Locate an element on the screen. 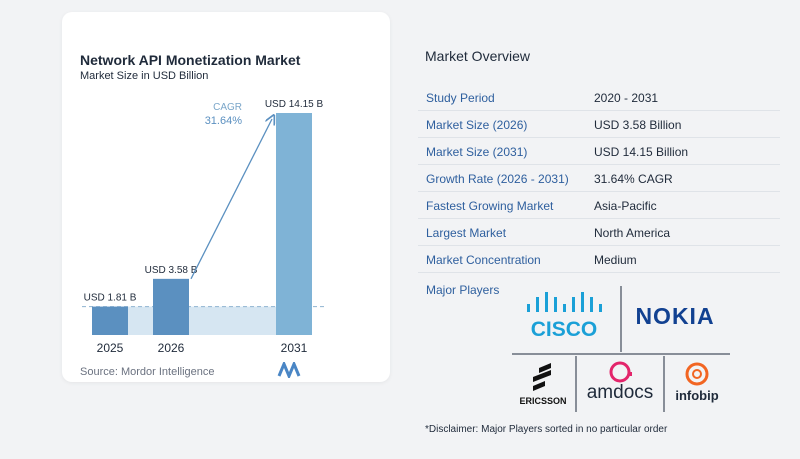 The height and width of the screenshot is (459, 800). row-largest-market: Largest Market North America is located at coordinates (599, 232).